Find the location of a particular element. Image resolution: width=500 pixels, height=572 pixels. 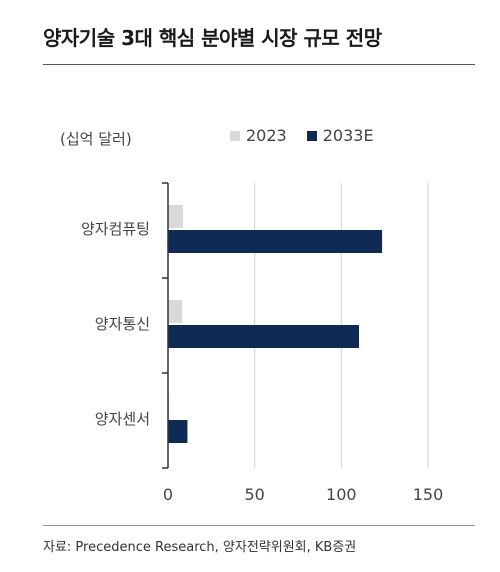

source-note: 자료: Precedence Research, 양자전략위원회, KB증권 is located at coordinates (200, 547).